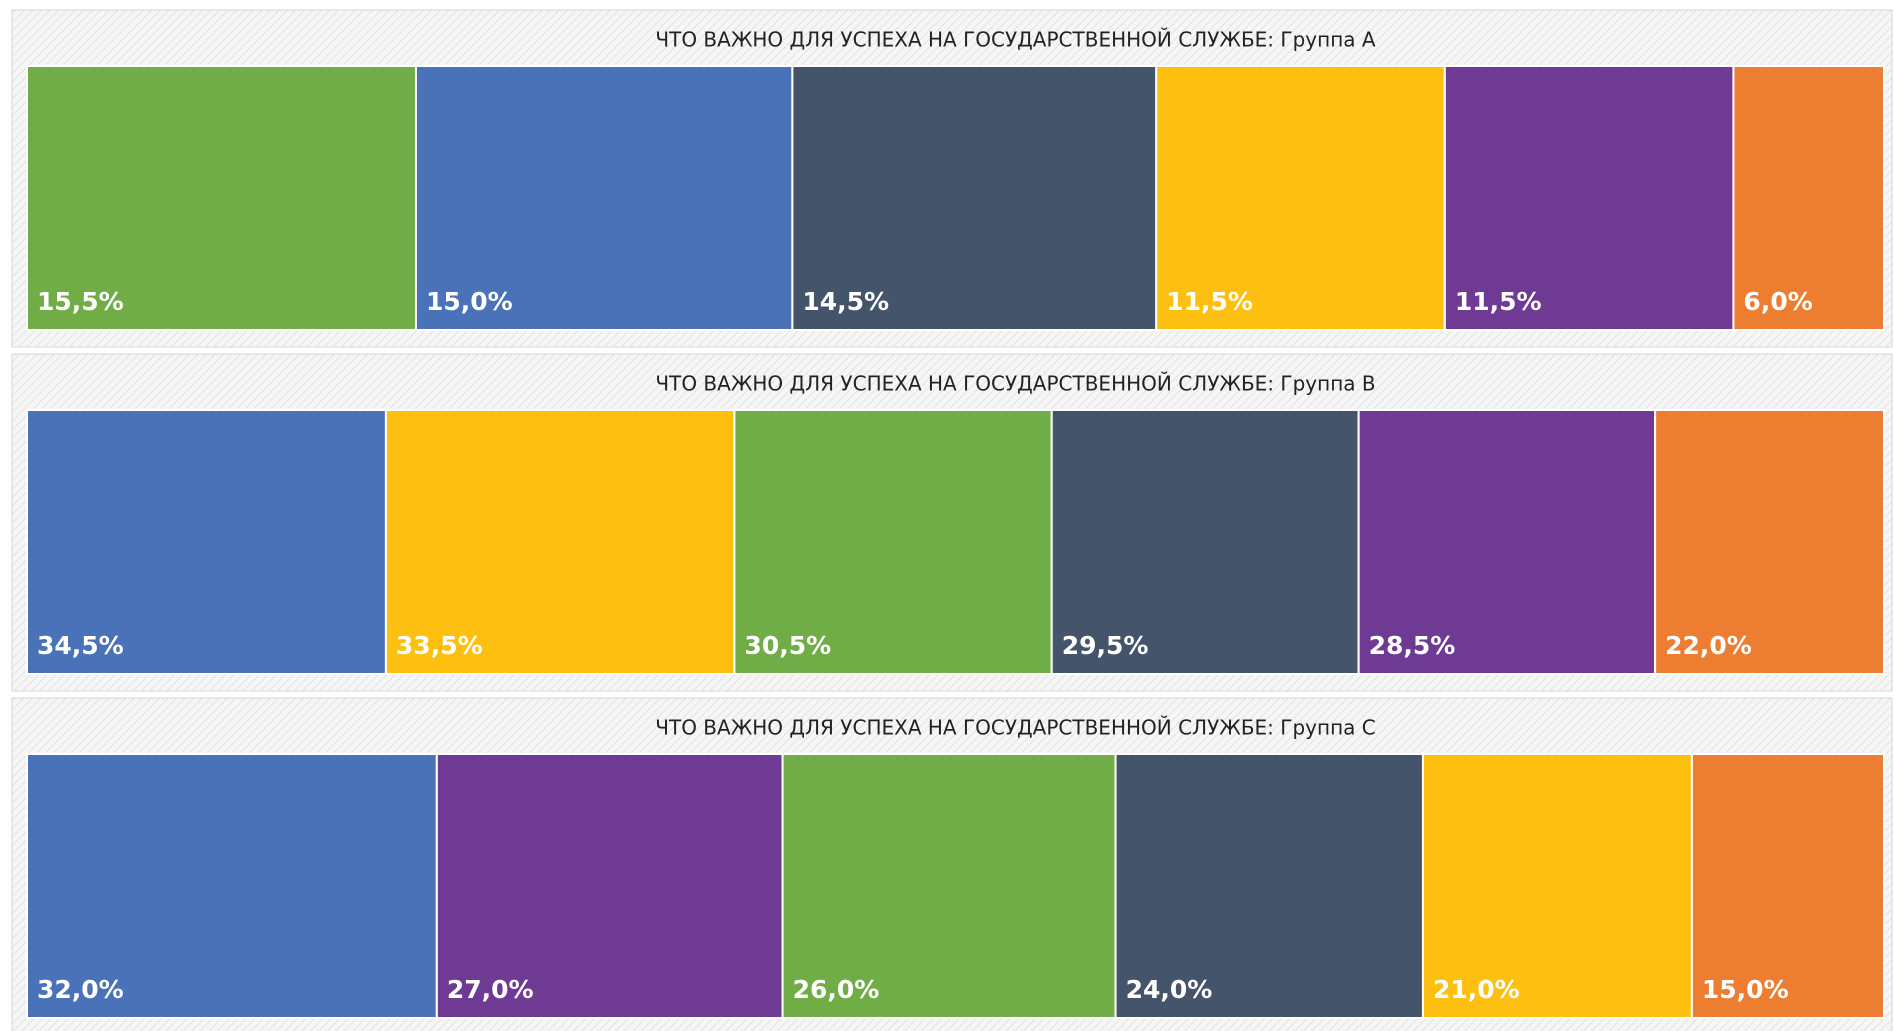 Image resolution: width=1894 pixels, height=1031 pixels. What do you see at coordinates (1777, 301) in the screenshot?
I see `value-label: 6,0%` at bounding box center [1777, 301].